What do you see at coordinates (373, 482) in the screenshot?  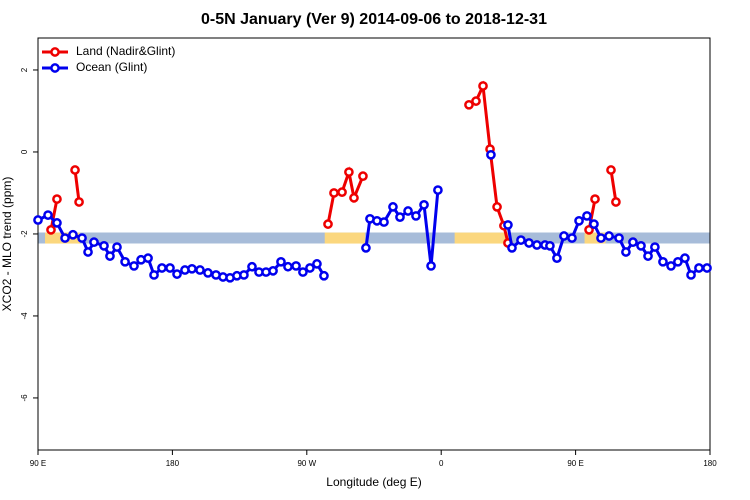 I see `x-axis-label: Longitude (deg E)` at bounding box center [373, 482].